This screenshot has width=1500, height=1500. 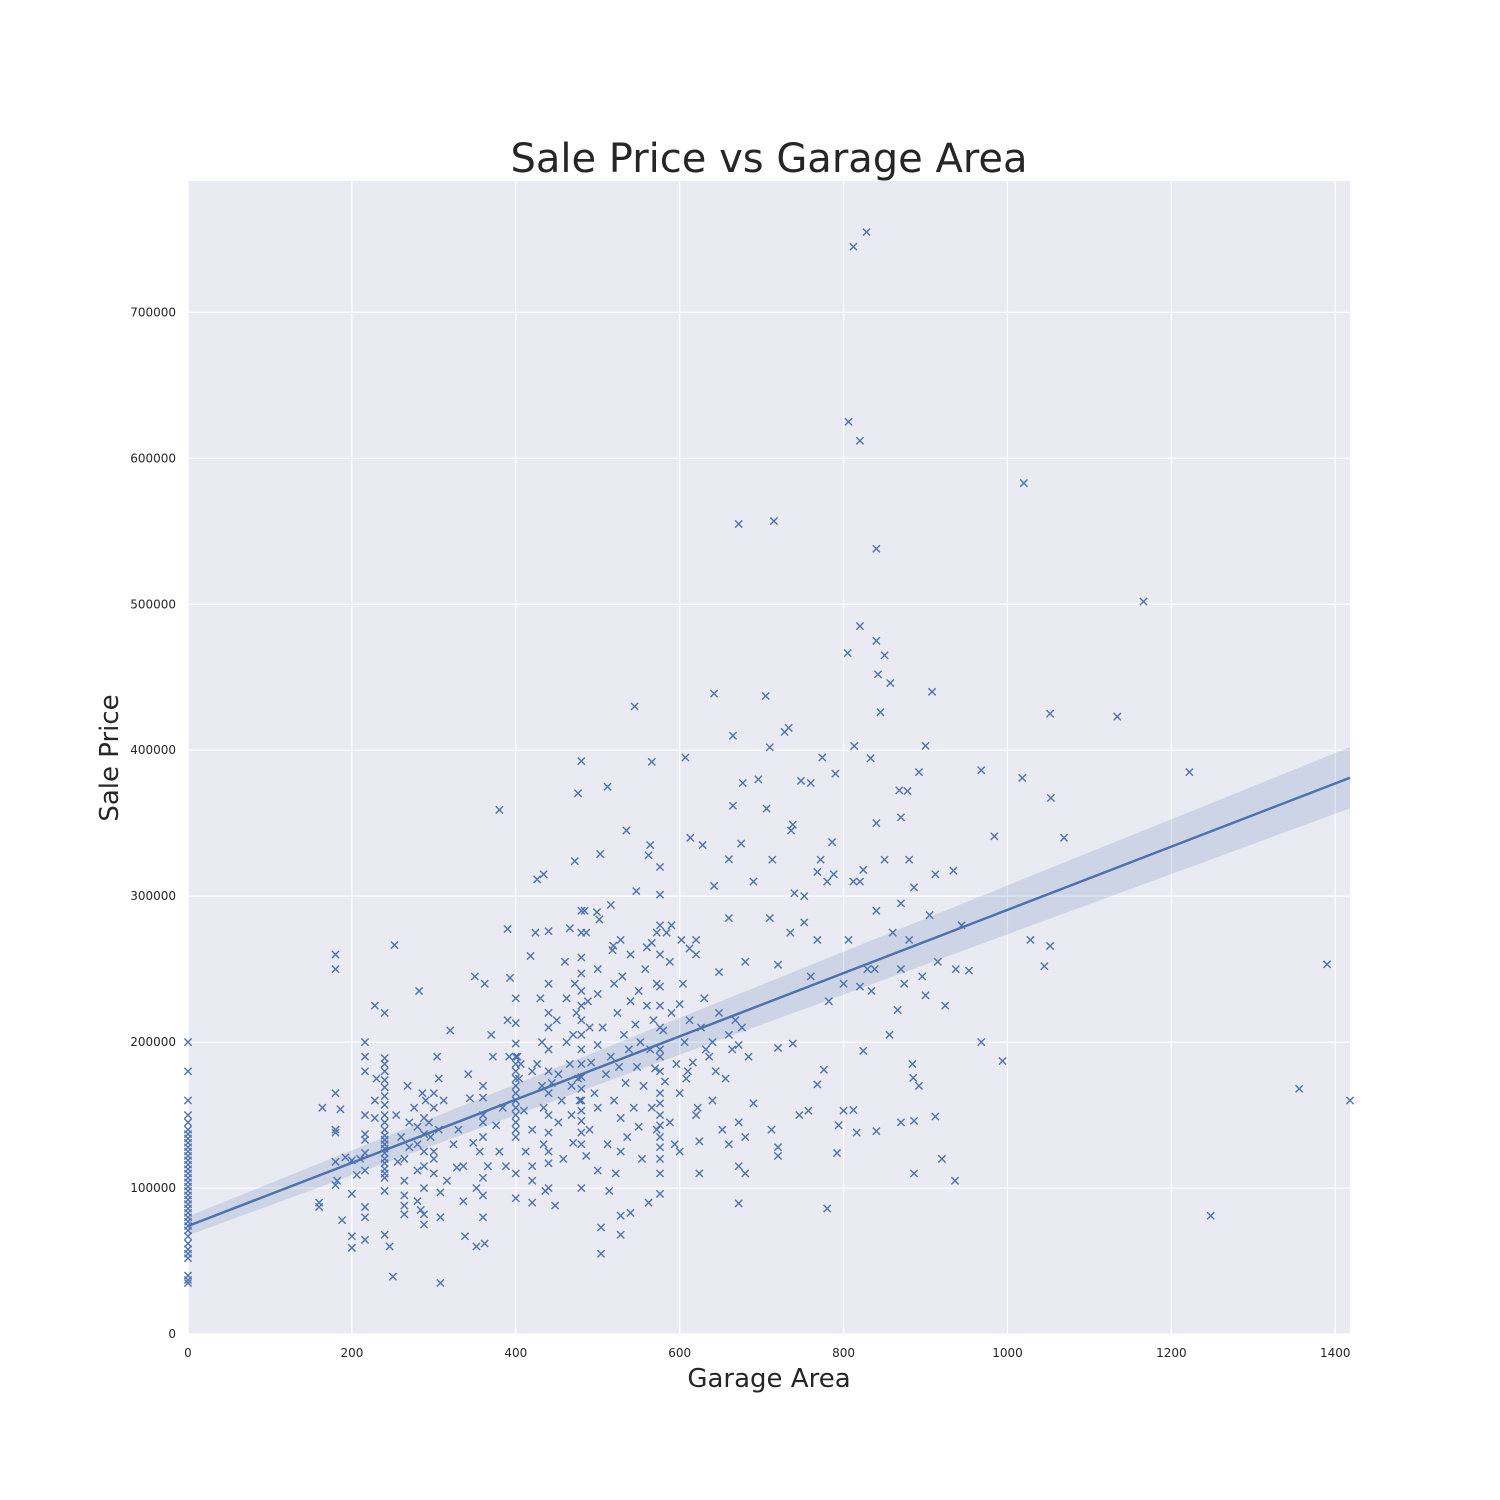 I want to click on chart-title-group: Sale Price vs Garage Area, so click(x=768, y=159).